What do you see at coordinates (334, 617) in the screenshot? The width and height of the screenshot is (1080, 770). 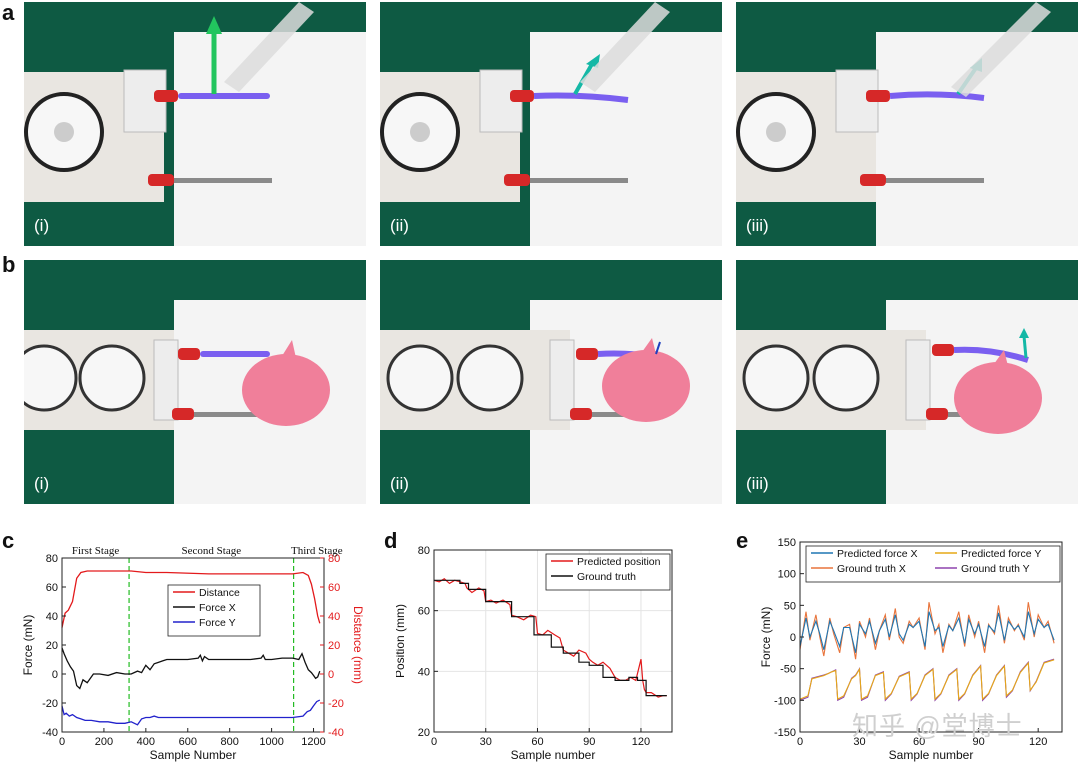 I see `y2-tick-label: 40` at bounding box center [334, 617].